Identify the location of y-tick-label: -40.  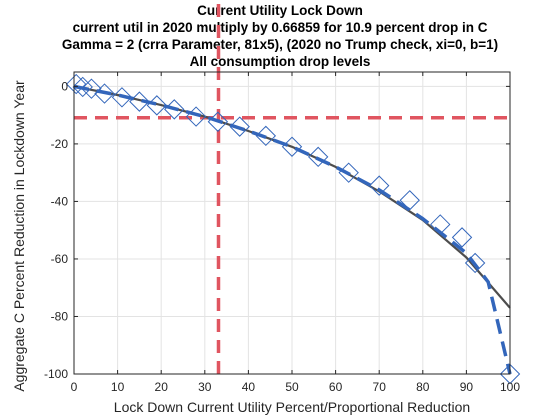
(60, 201).